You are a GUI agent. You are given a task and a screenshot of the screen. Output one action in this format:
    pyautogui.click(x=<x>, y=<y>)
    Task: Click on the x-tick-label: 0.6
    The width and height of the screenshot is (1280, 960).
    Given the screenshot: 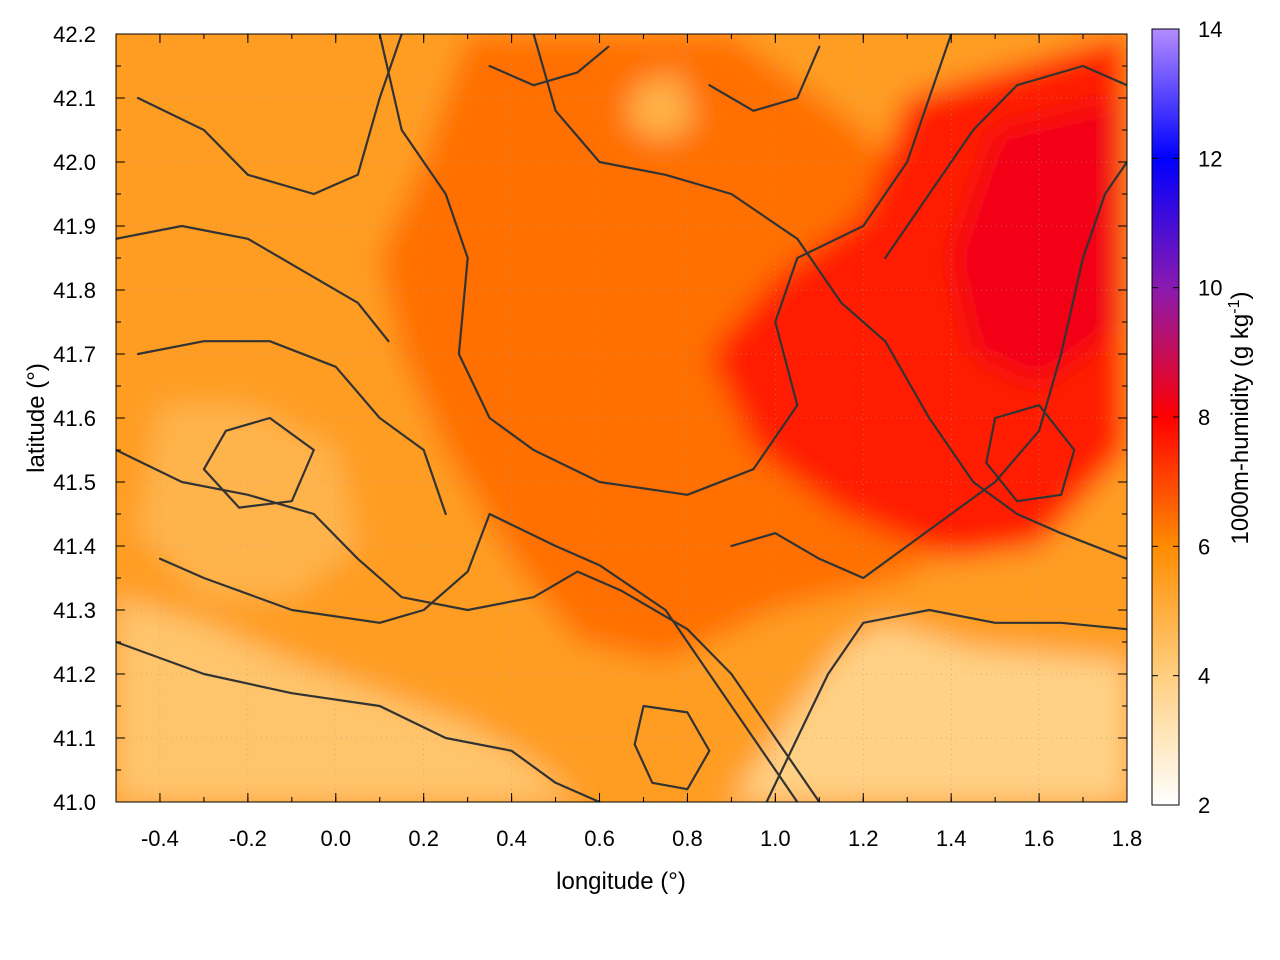 What is the action you would take?
    pyautogui.click(x=599, y=838)
    